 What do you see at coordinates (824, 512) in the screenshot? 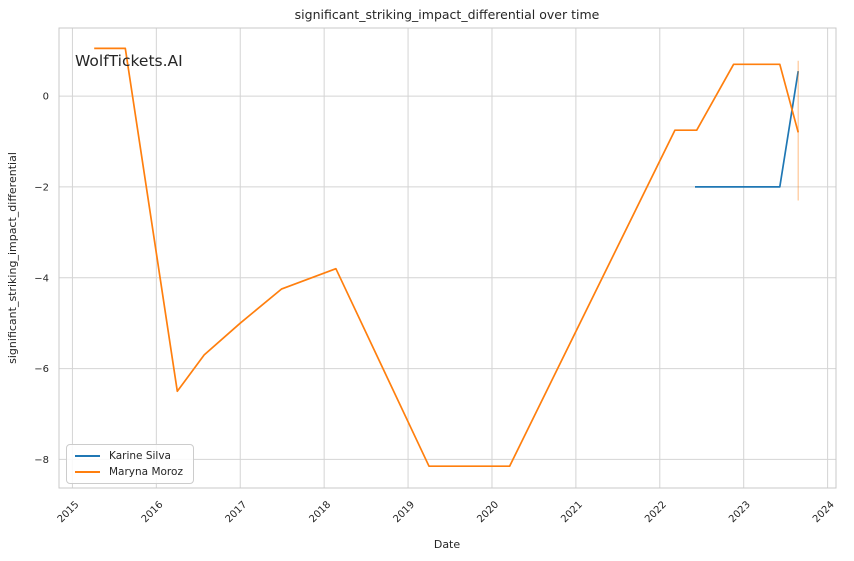
I see `x-tick-label: 2024` at bounding box center [824, 512].